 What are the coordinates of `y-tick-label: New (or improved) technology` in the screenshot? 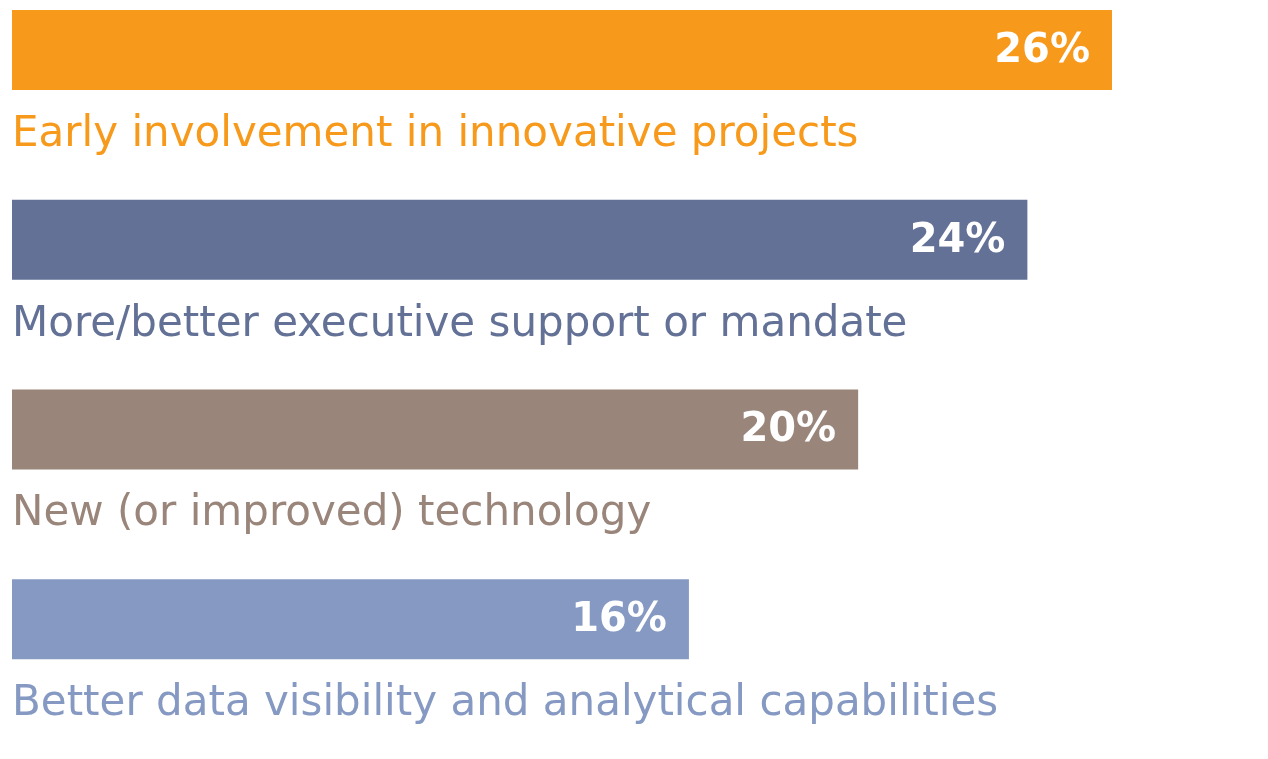 It's located at (332, 511).